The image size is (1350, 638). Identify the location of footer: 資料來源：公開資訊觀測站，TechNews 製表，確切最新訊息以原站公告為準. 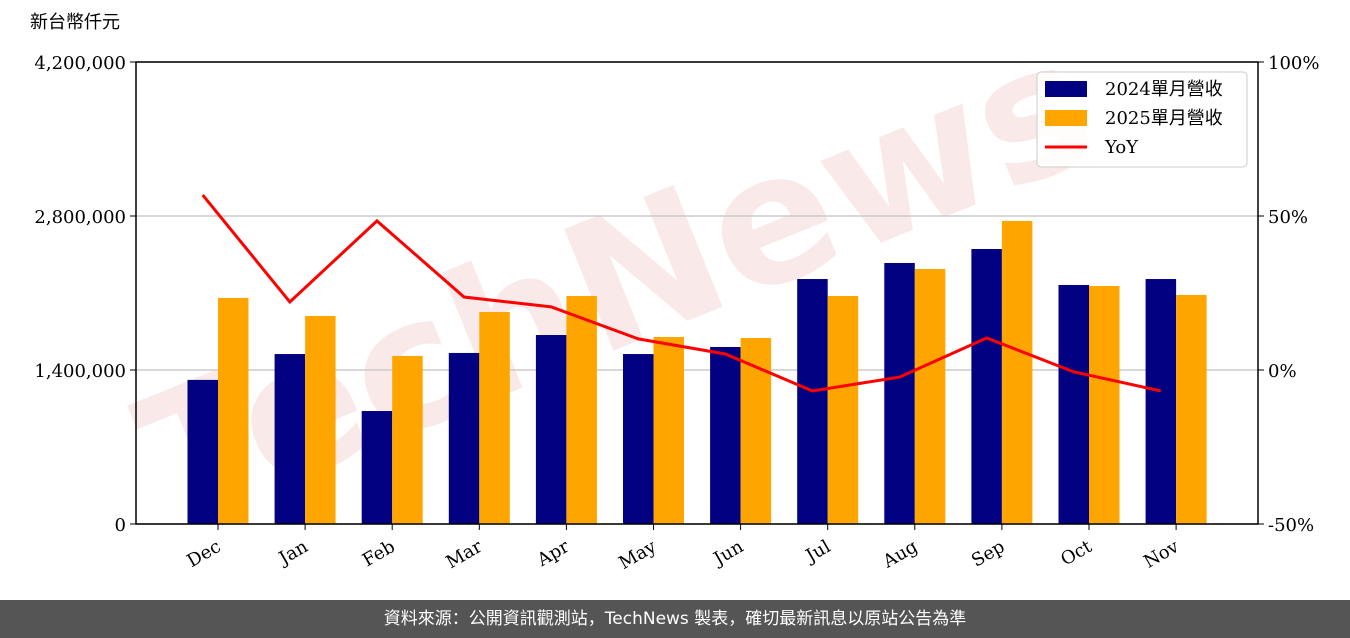
(675, 619).